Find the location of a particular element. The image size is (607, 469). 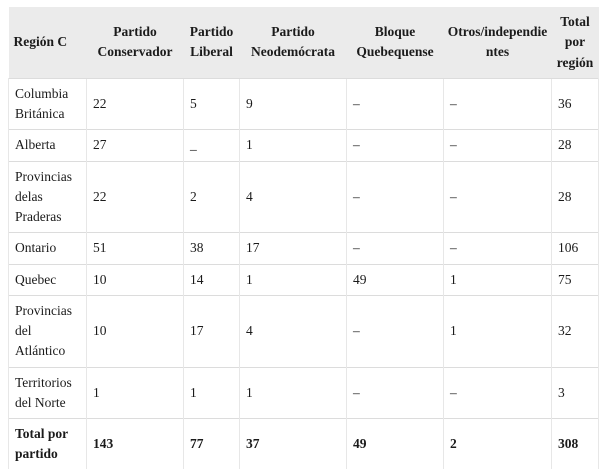

value-cell: 36 is located at coordinates (575, 103).